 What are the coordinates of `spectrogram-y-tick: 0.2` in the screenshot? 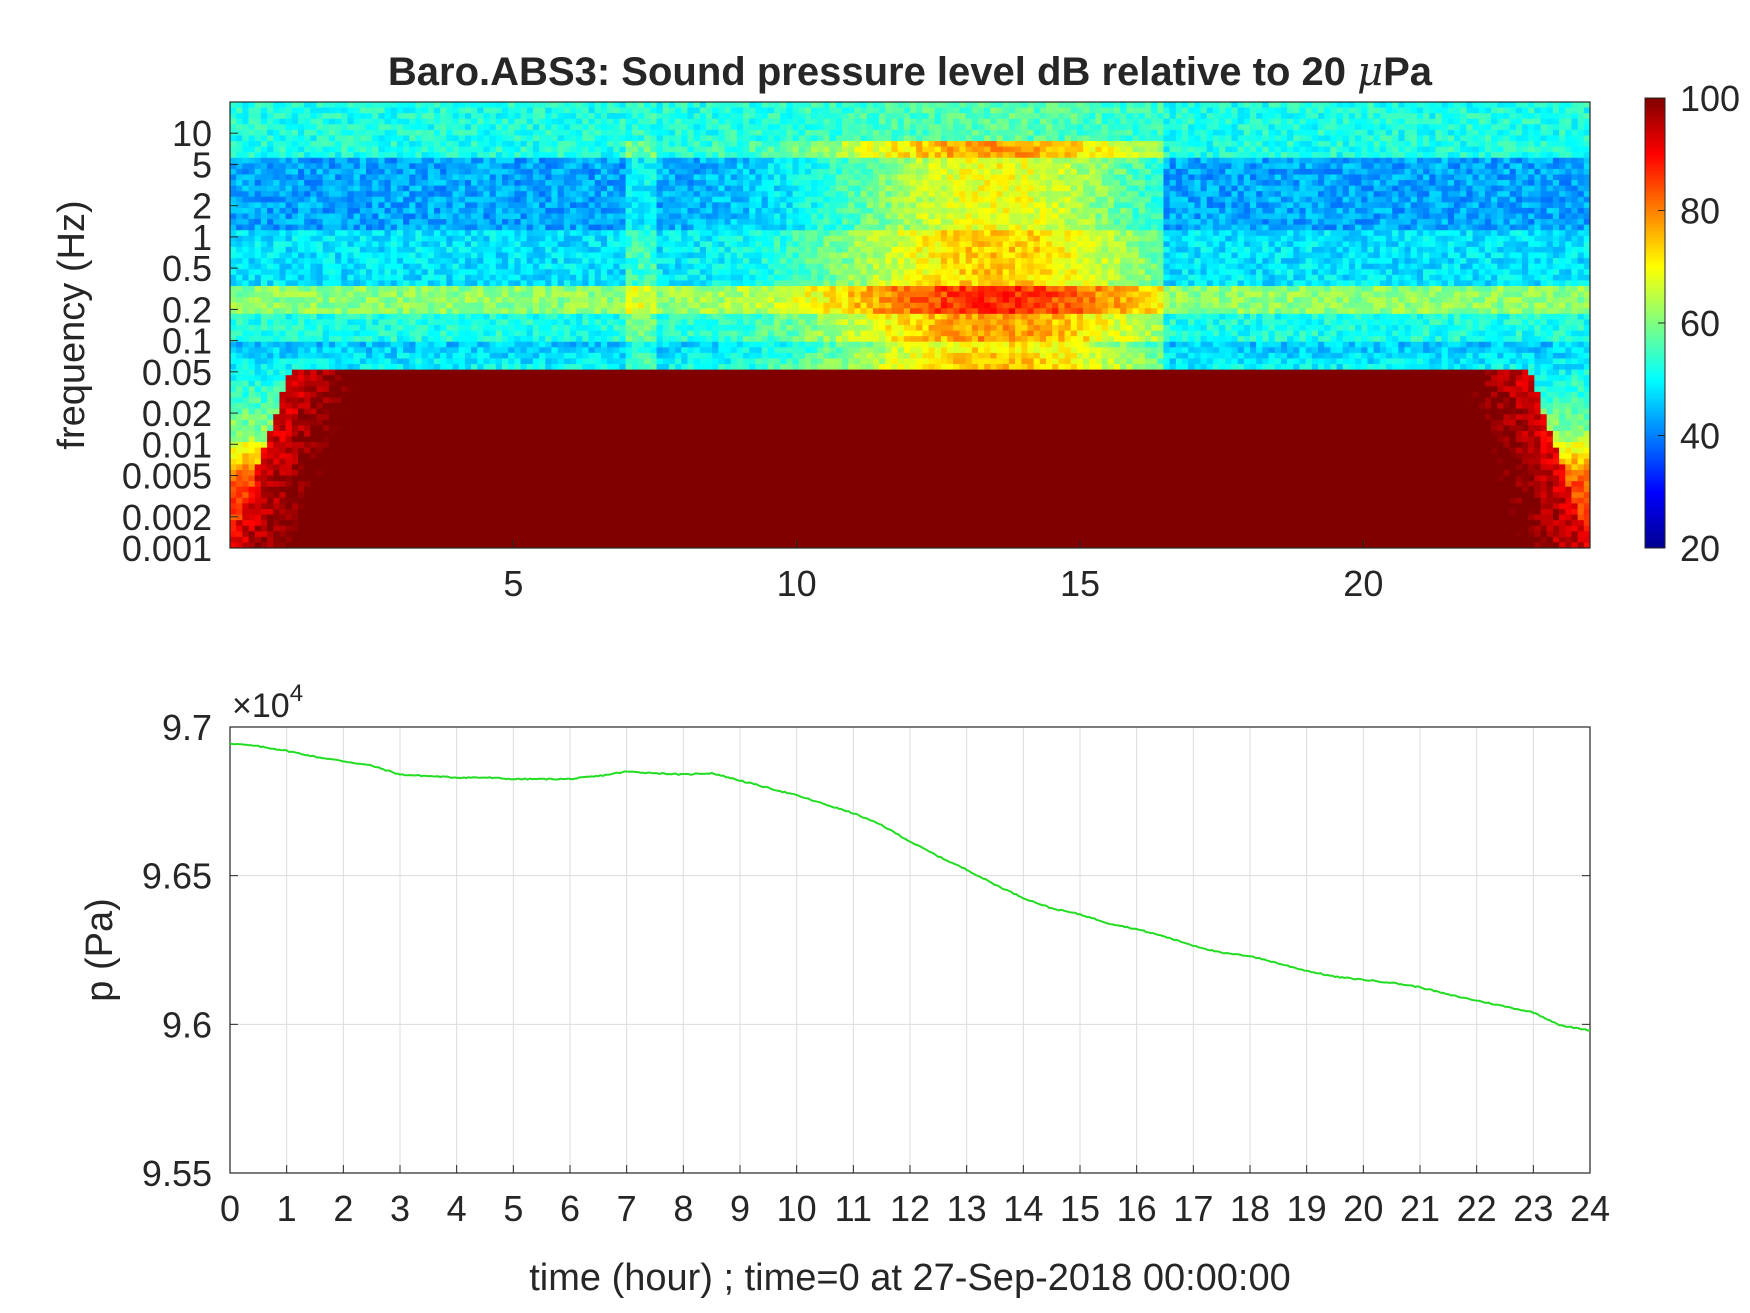 It's located at (200, 309).